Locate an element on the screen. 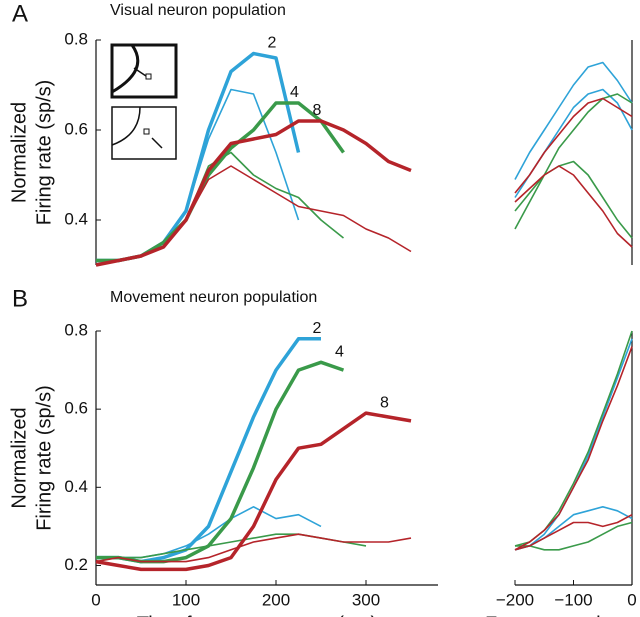  y-tick-label: 0.2 is located at coordinates (76, 564).